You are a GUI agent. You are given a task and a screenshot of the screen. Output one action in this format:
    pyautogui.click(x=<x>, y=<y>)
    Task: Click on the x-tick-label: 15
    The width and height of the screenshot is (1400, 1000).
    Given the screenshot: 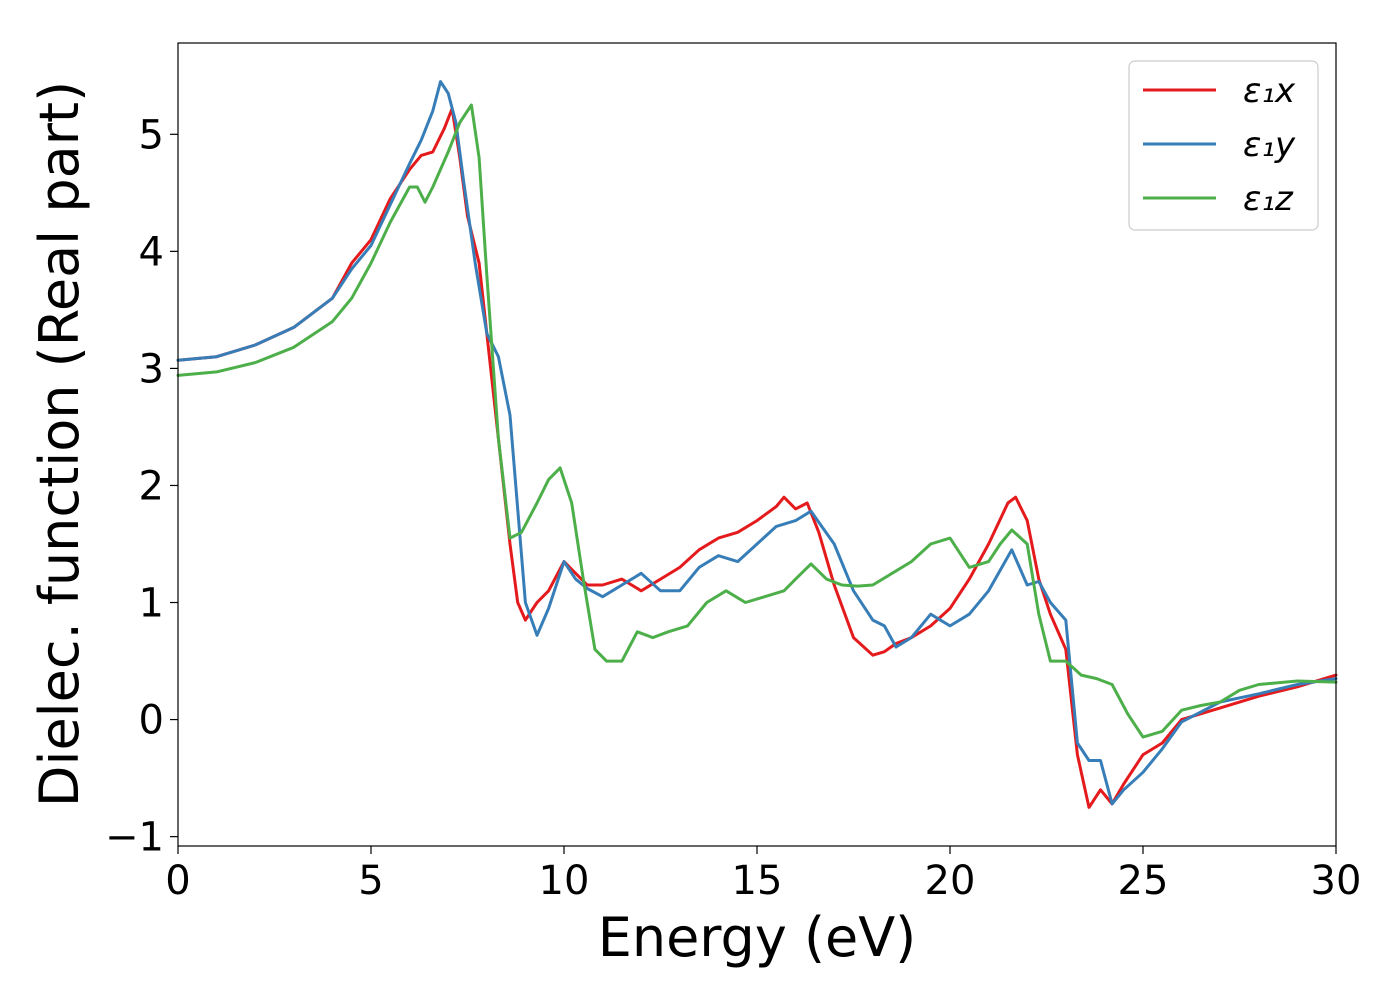 What is the action you would take?
    pyautogui.click(x=757, y=881)
    